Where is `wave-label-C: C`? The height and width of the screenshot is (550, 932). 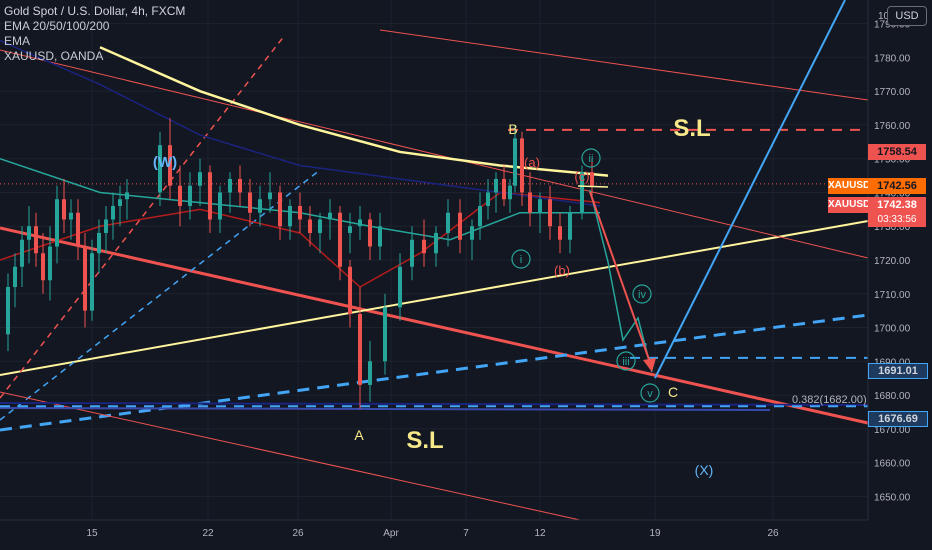 wave-label-C: C is located at coordinates (673, 392).